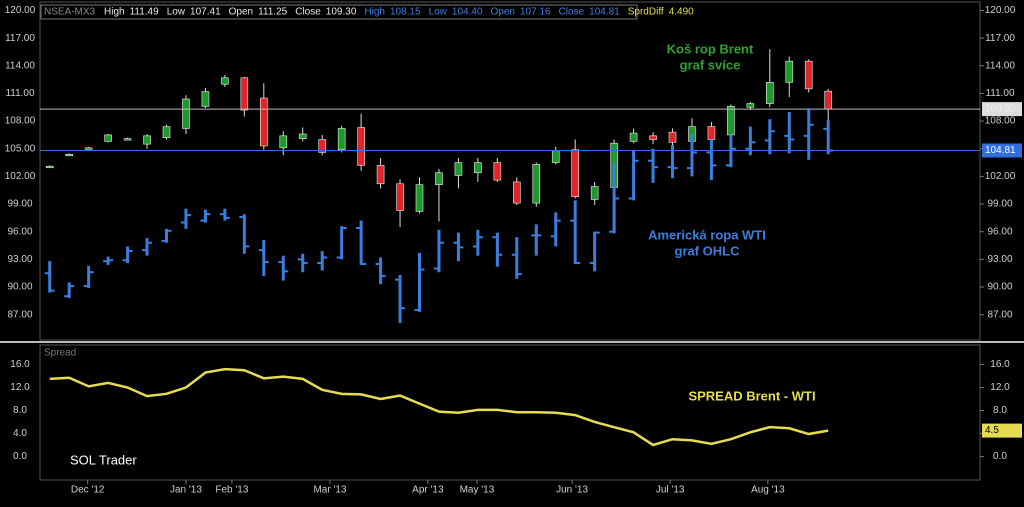 This screenshot has width=1024, height=507. What do you see at coordinates (241, 12) in the screenshot?
I see `header-label: Open` at bounding box center [241, 12].